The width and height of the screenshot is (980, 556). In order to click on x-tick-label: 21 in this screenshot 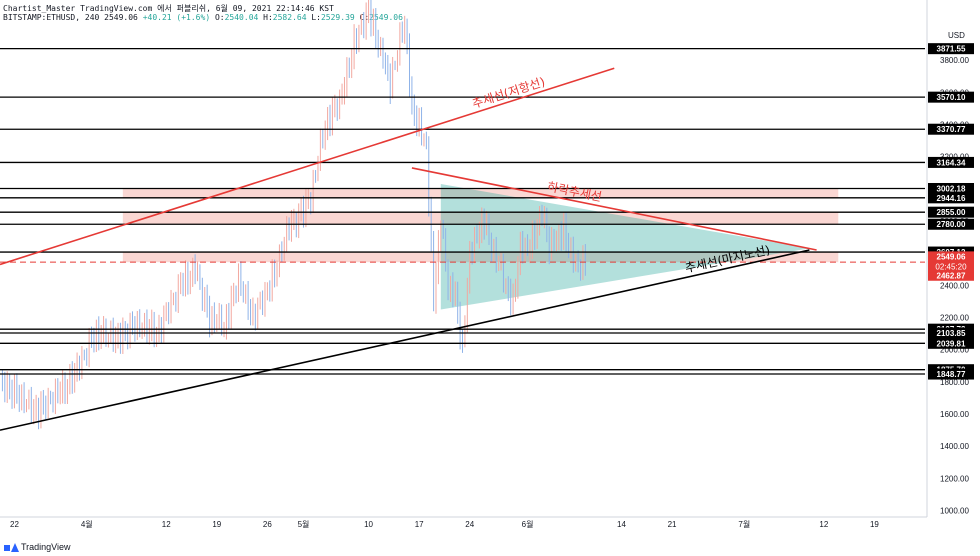, I will do `click(672, 524)`.